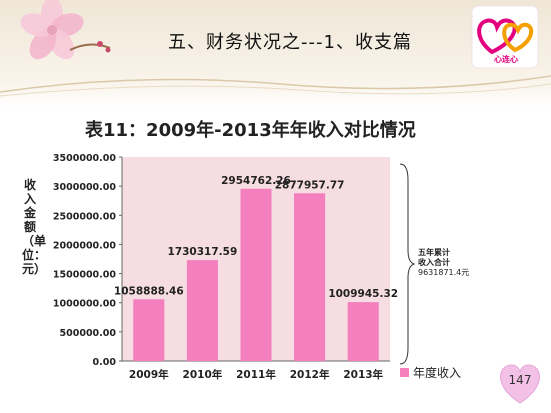  I want to click on chart-title: 表11：2009年-2013年年收入对比情况, so click(250, 130).